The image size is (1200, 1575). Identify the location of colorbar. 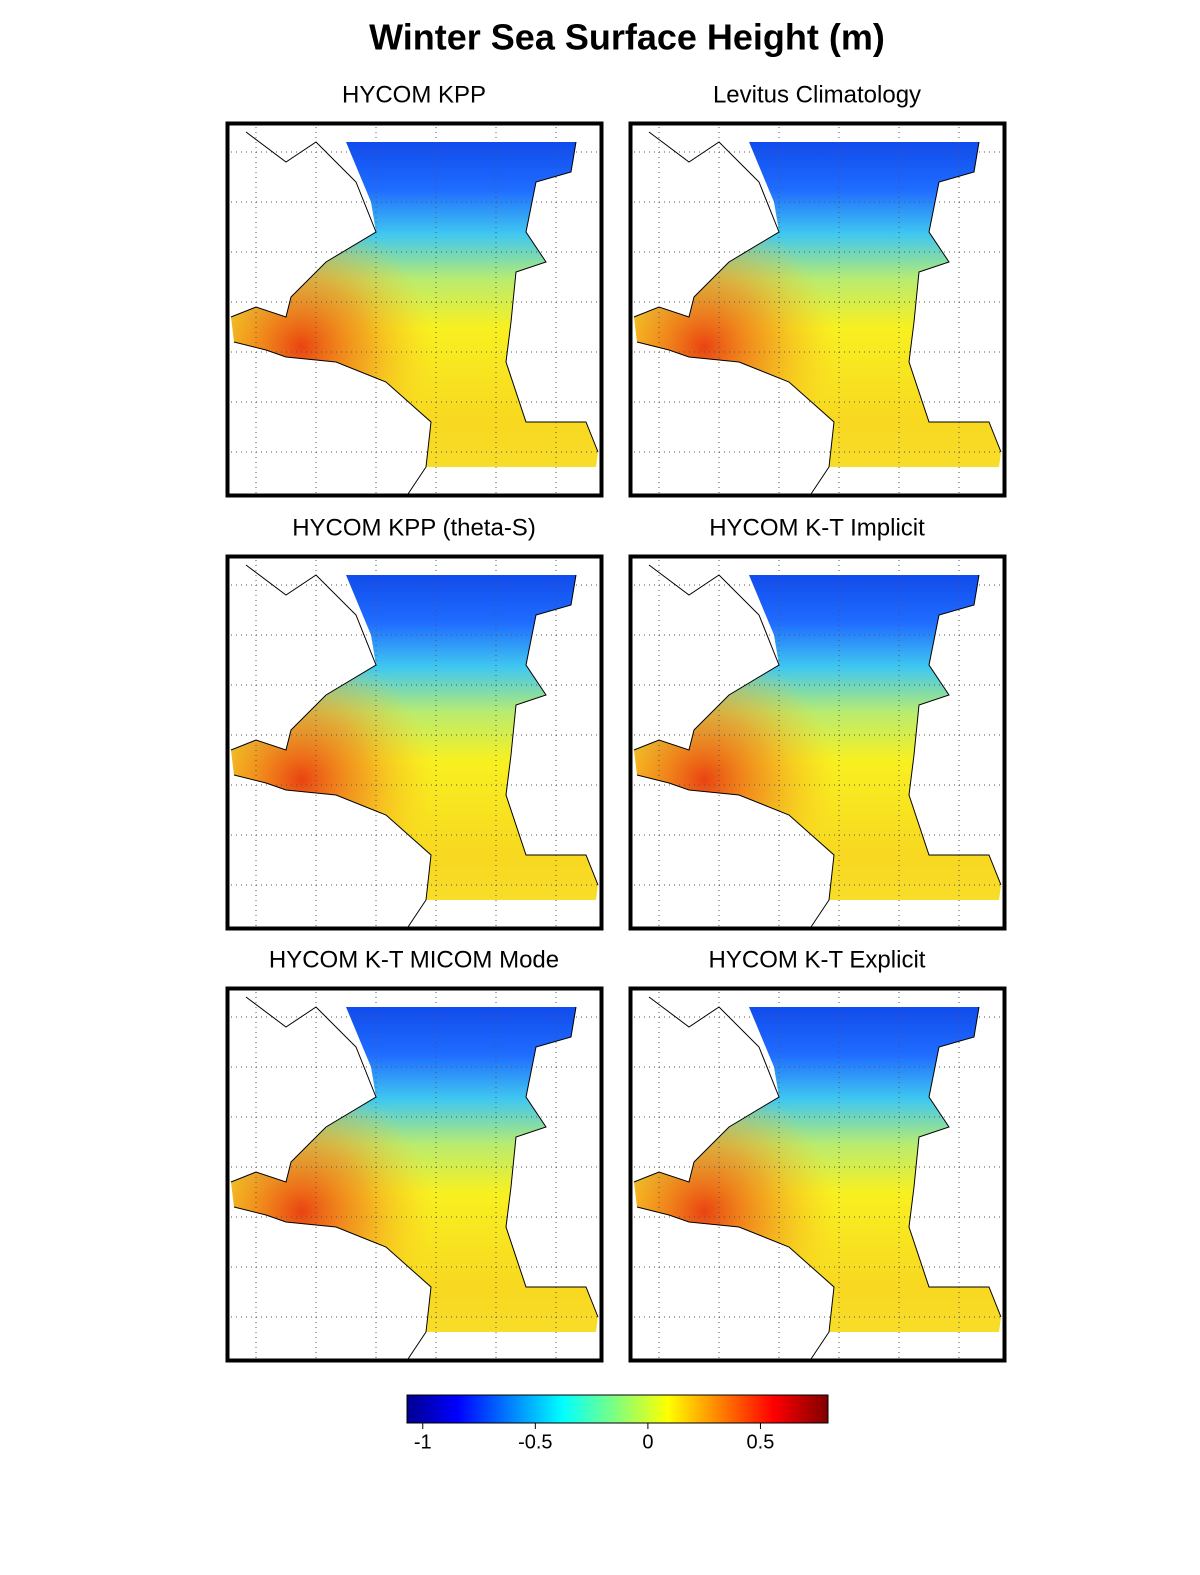
(617, 1409).